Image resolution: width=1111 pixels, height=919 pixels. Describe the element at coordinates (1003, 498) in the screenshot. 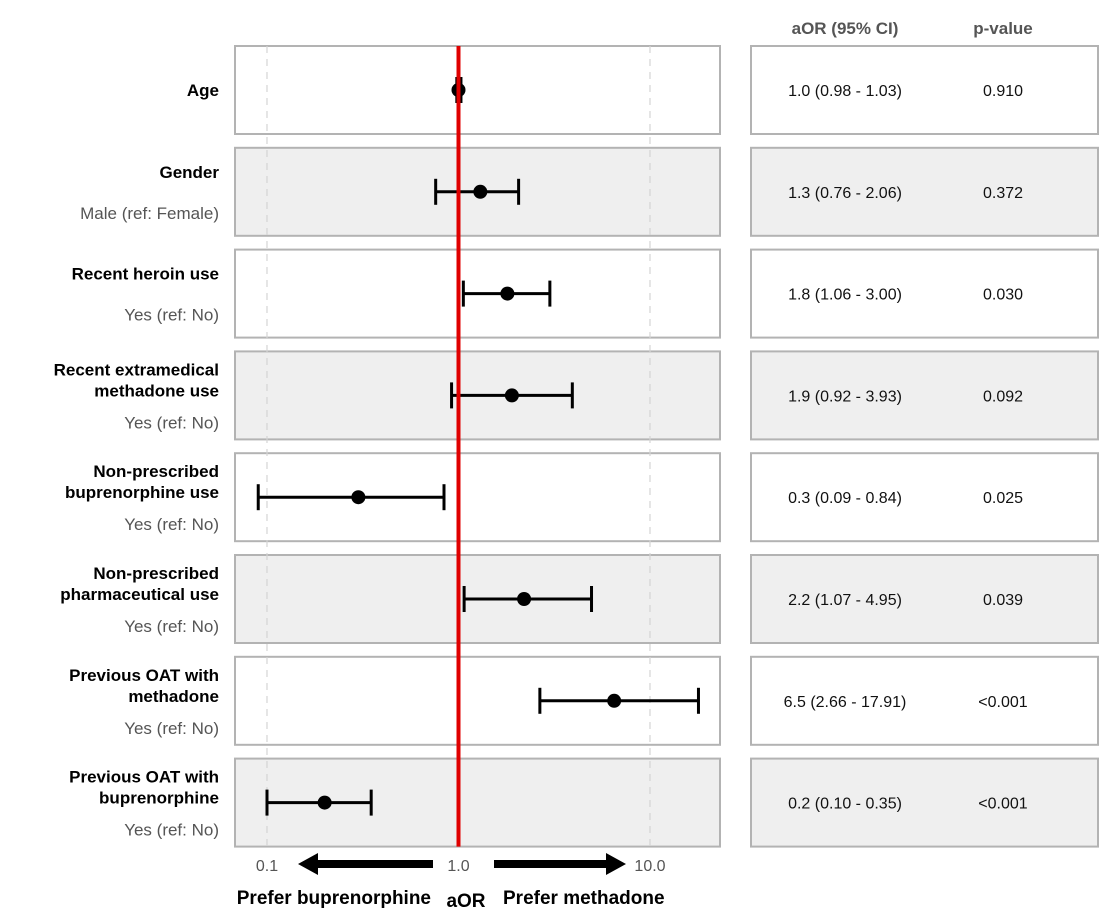

I see `p-value-cell: 0.025` at that location.